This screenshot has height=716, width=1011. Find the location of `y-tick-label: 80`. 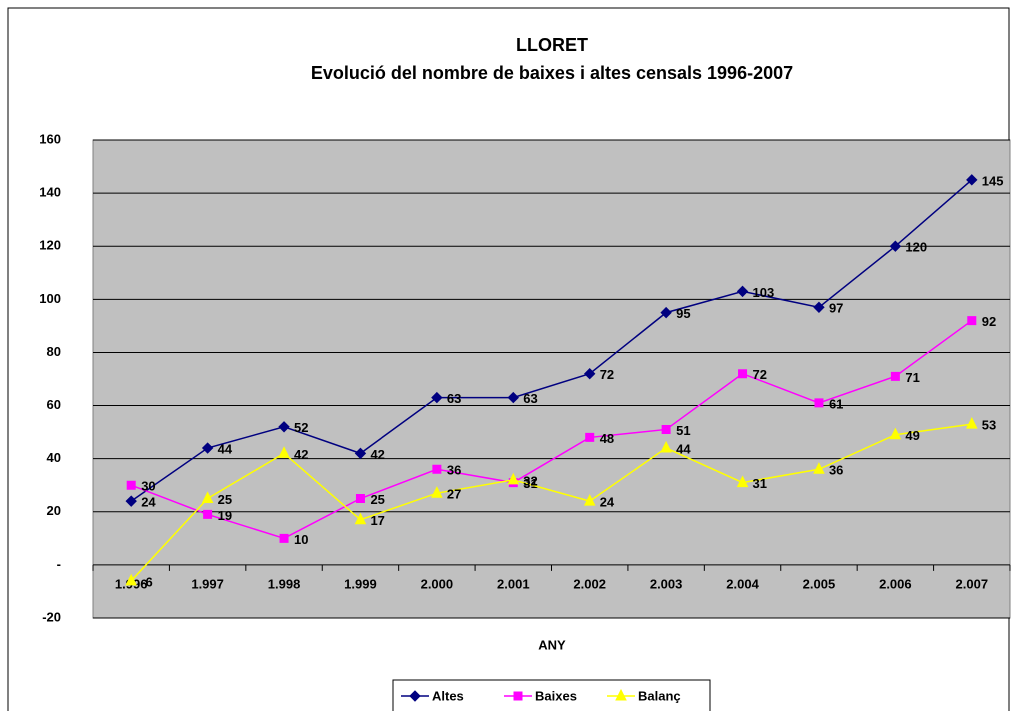

y-tick-label: 80 is located at coordinates (54, 351).